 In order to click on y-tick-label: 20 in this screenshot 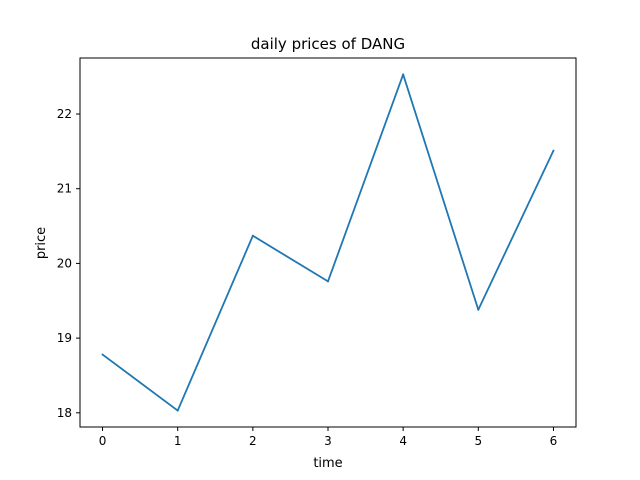, I will do `click(64, 263)`.